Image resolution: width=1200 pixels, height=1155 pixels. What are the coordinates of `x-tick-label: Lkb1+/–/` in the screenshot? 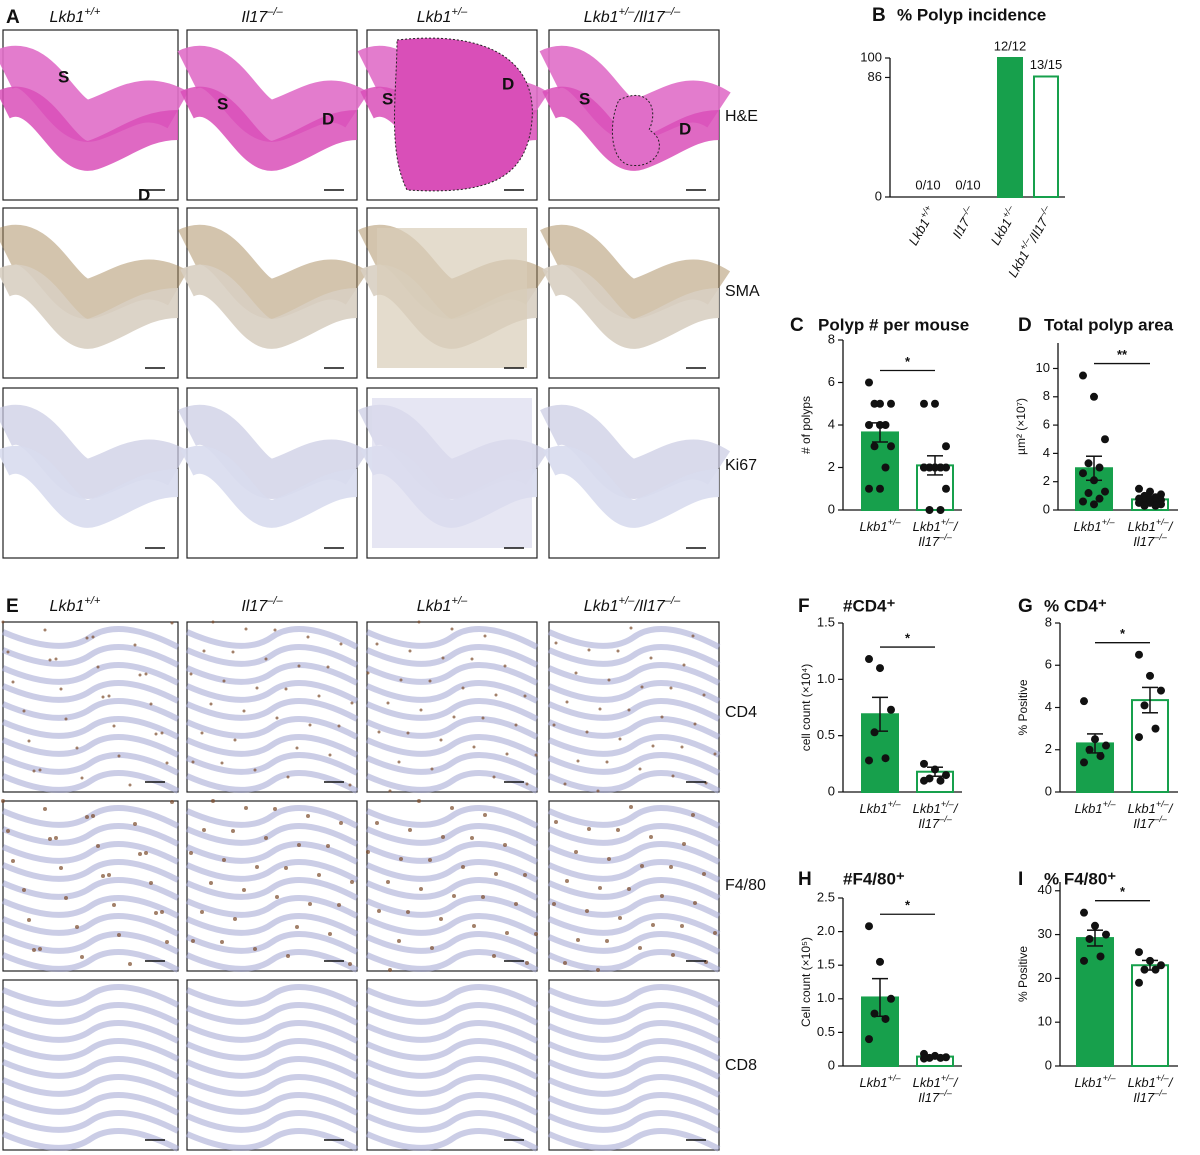 It's located at (936, 525).